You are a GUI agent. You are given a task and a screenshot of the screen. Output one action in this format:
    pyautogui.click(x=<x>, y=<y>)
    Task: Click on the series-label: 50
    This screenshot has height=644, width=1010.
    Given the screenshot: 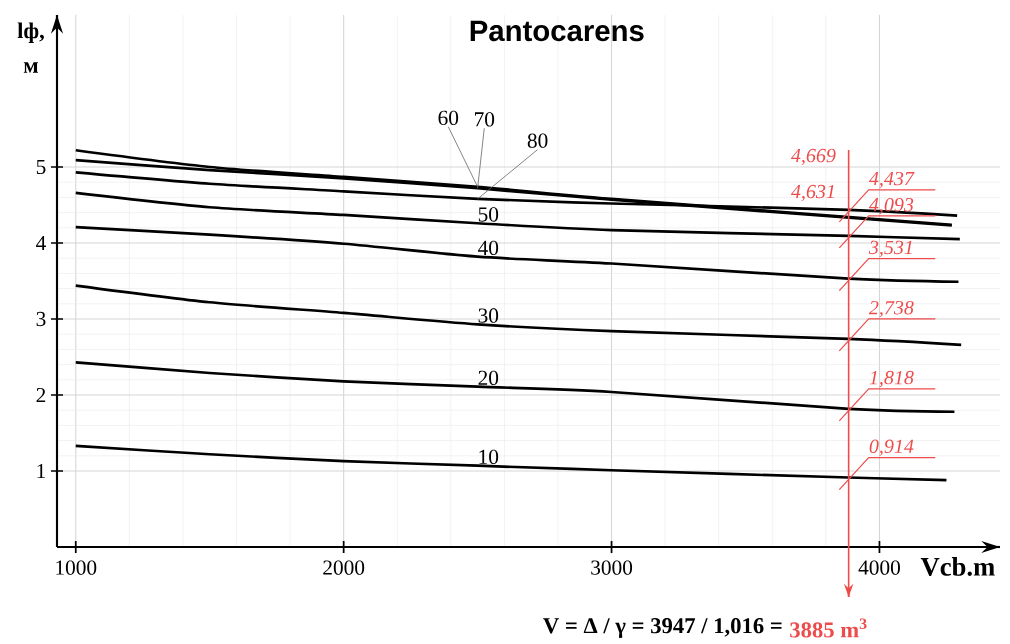 What is the action you would take?
    pyautogui.click(x=488, y=214)
    